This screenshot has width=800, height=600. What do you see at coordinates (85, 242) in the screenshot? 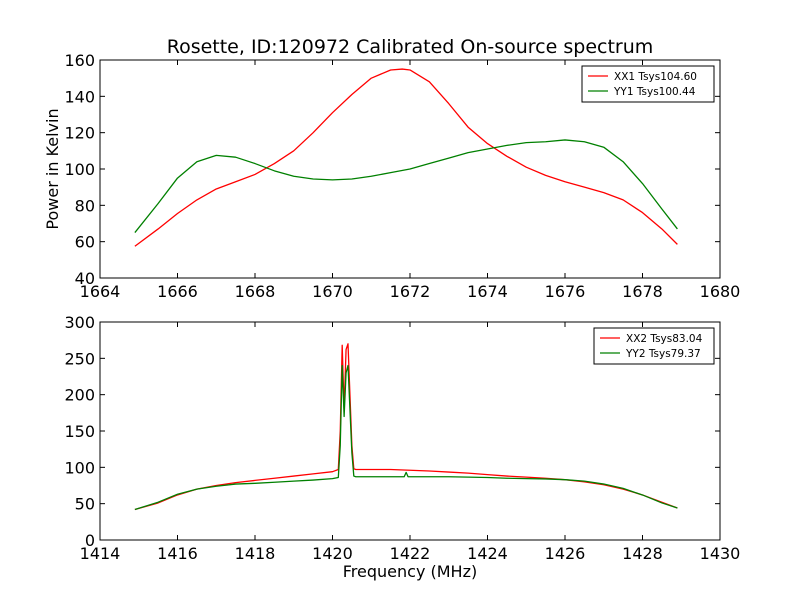
I see `y-tick-label: 60` at bounding box center [85, 242].